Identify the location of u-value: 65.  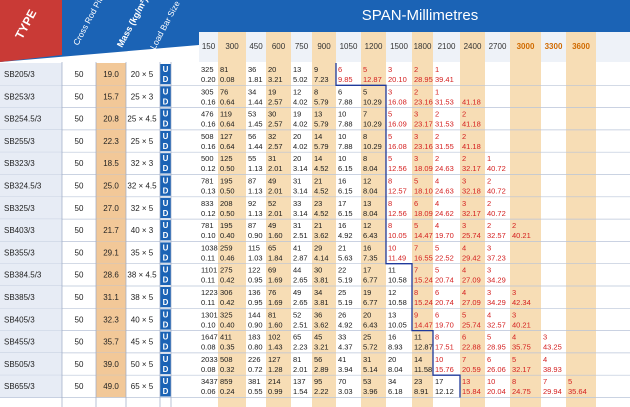
(297, 337).